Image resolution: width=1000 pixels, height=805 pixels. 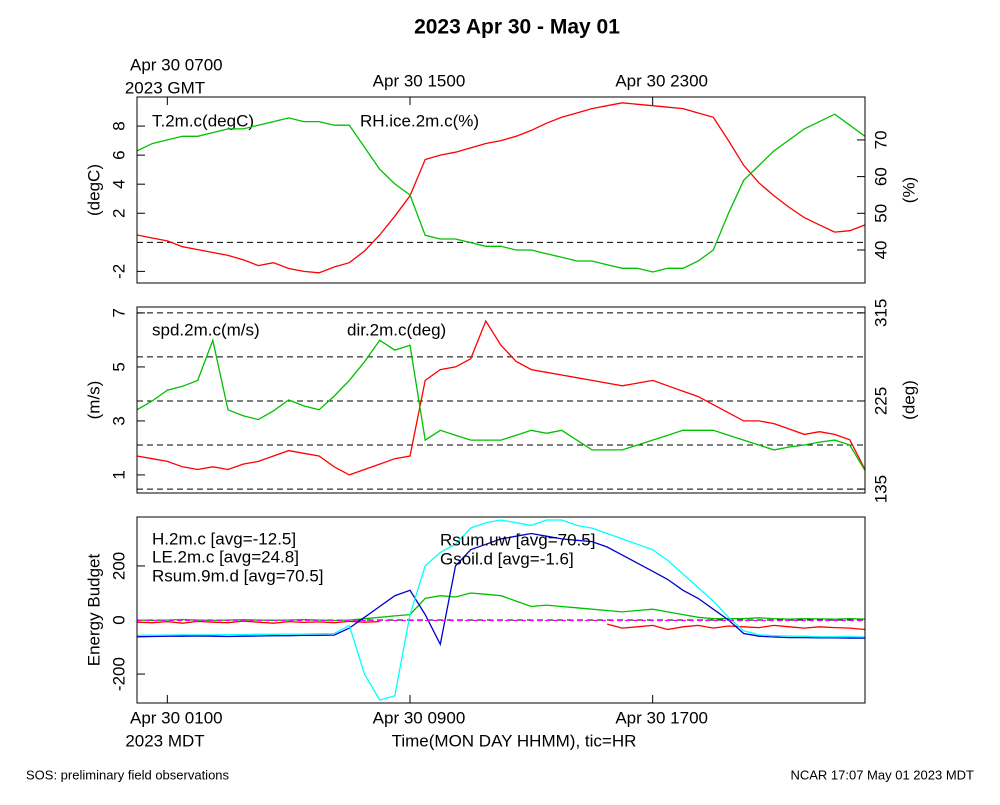 I want to click on y-tick-label: -2, so click(x=118, y=271).